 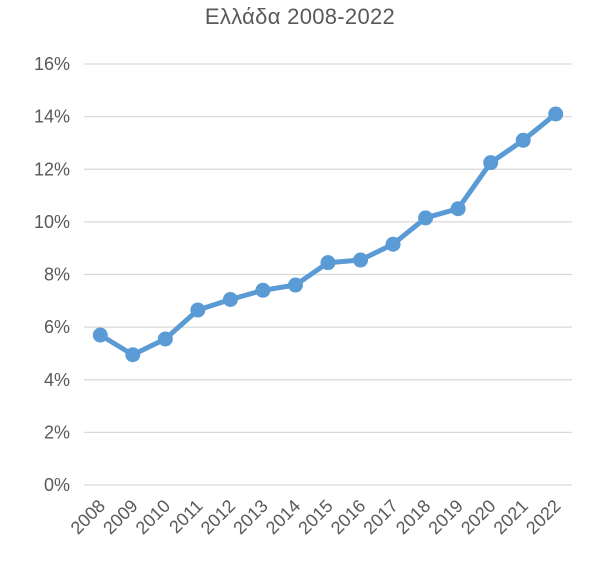 I want to click on x-tick-label: 2014, so click(x=283, y=517).